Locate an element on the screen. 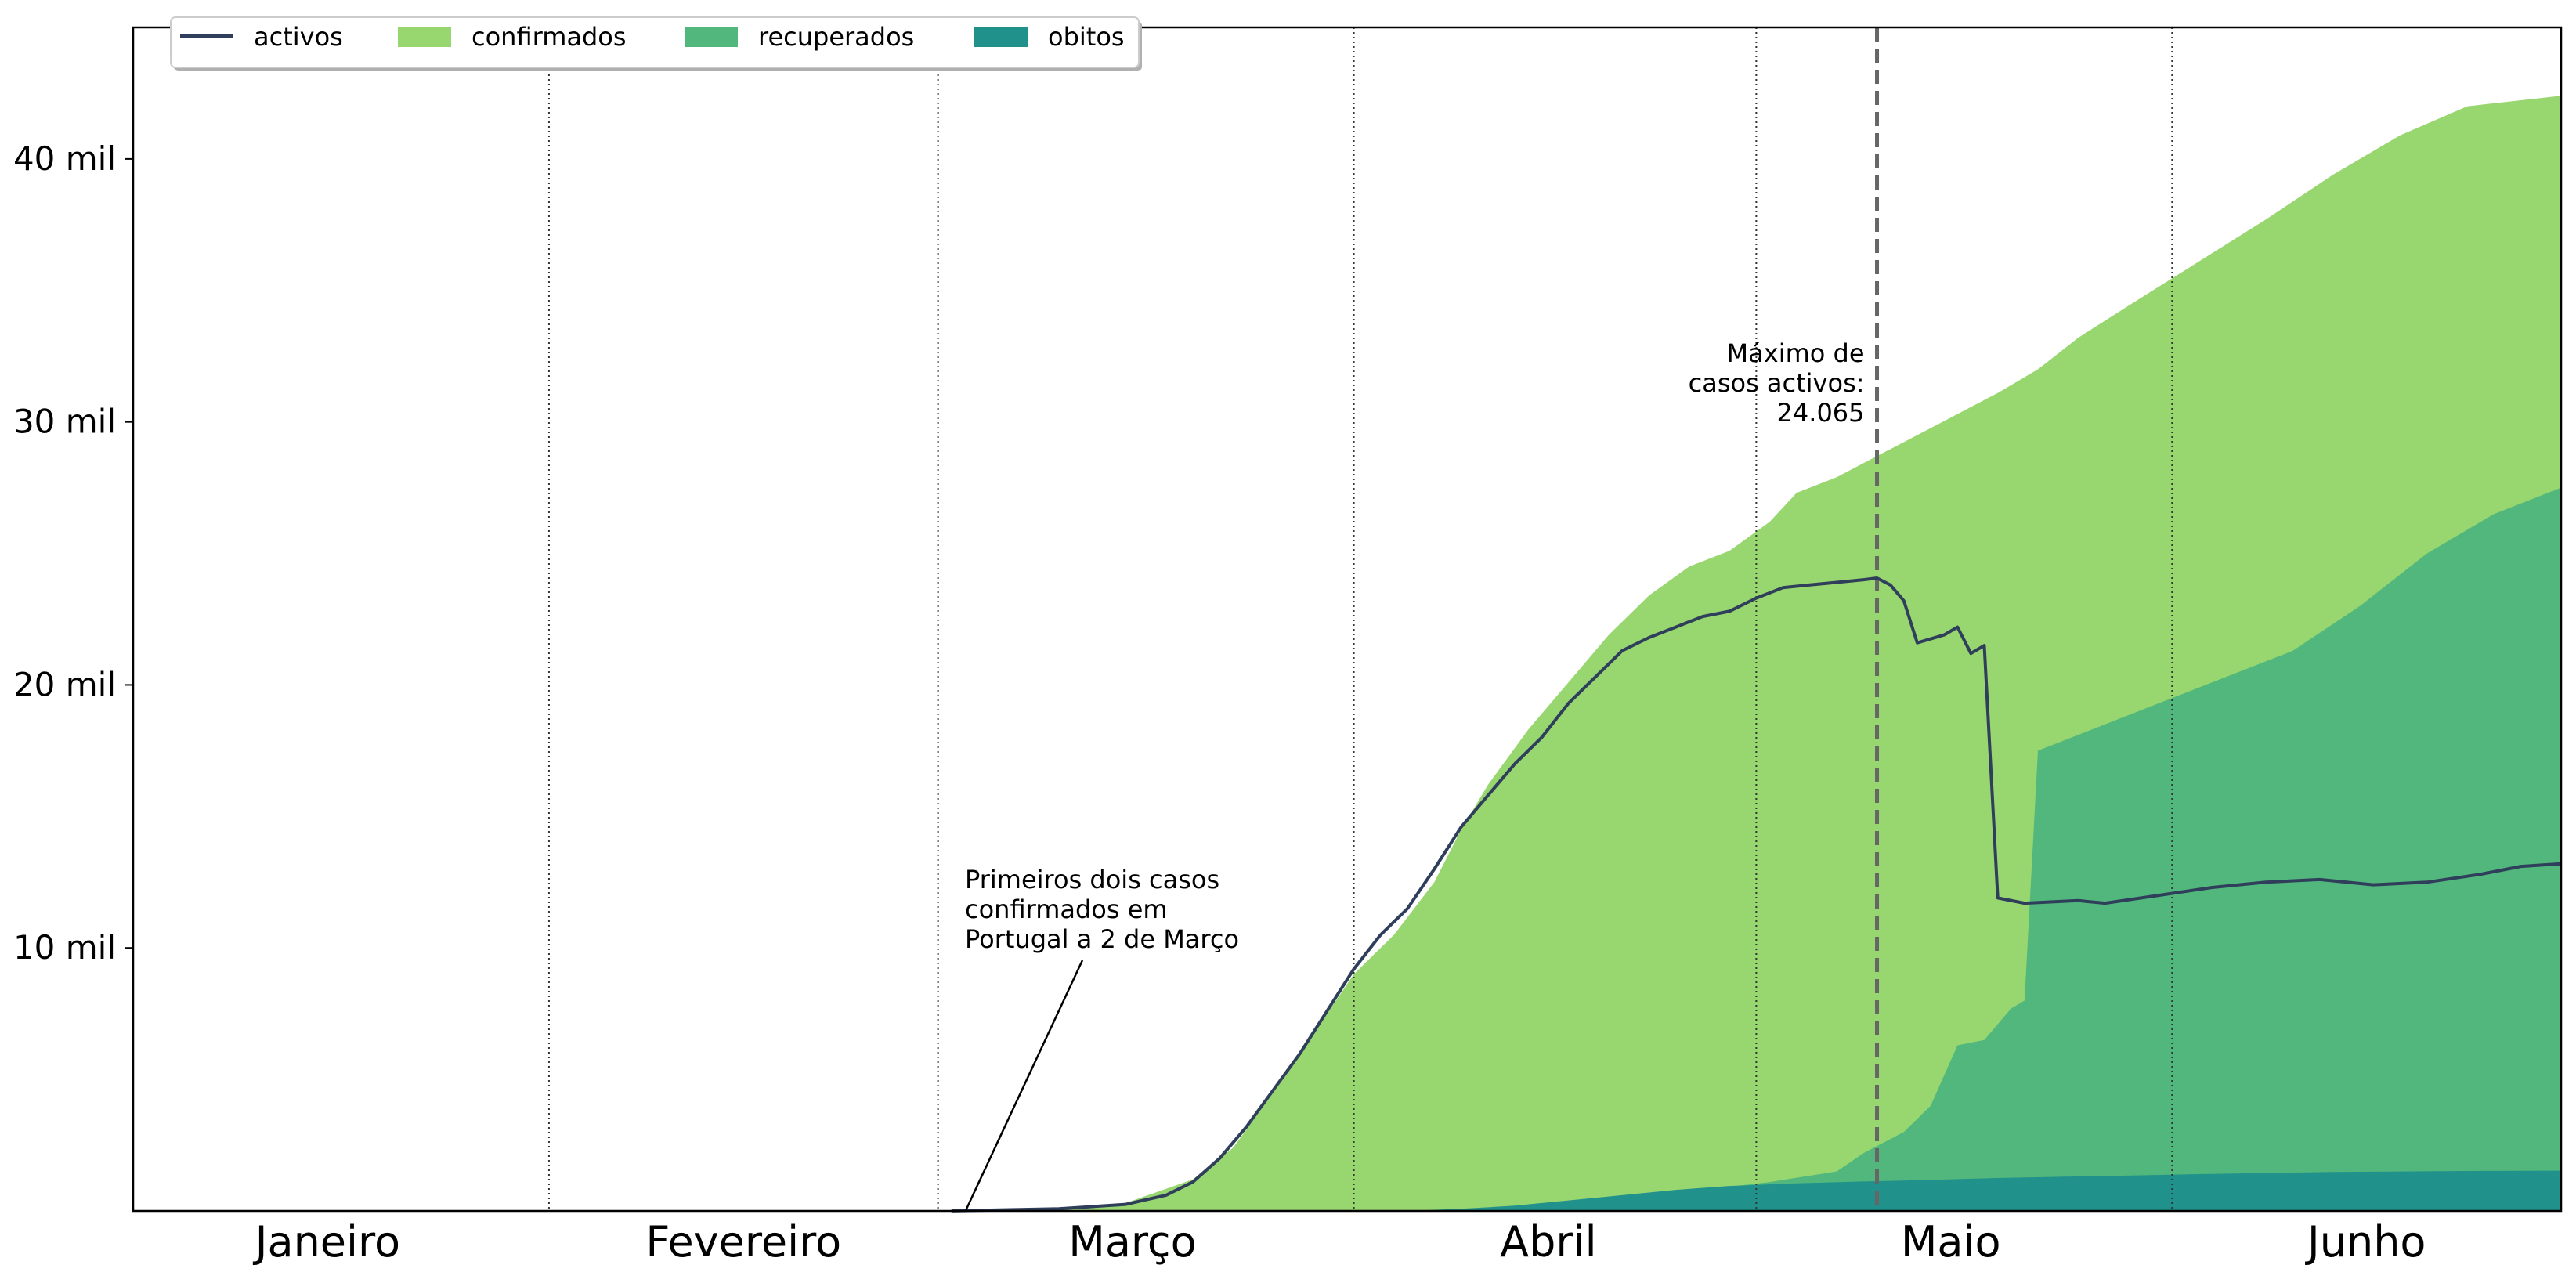 Image resolution: width=2576 pixels, height=1283 pixels. x-tick-label: Fevereiro is located at coordinates (743, 1242).